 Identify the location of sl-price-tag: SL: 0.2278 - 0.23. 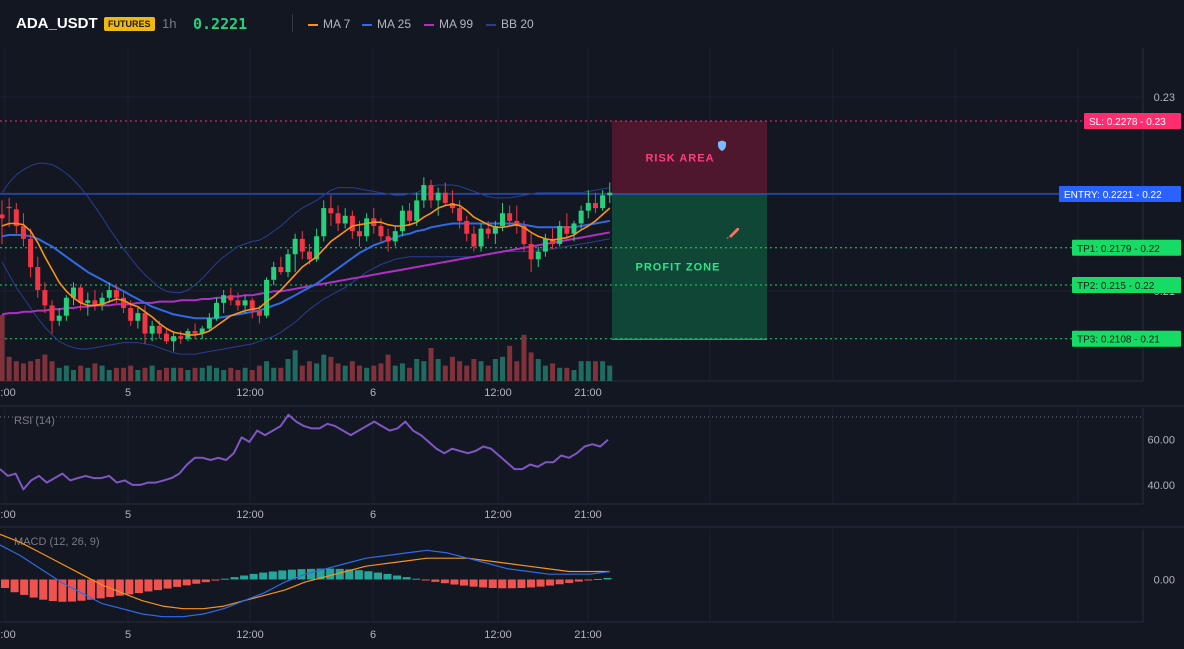
(1132, 121).